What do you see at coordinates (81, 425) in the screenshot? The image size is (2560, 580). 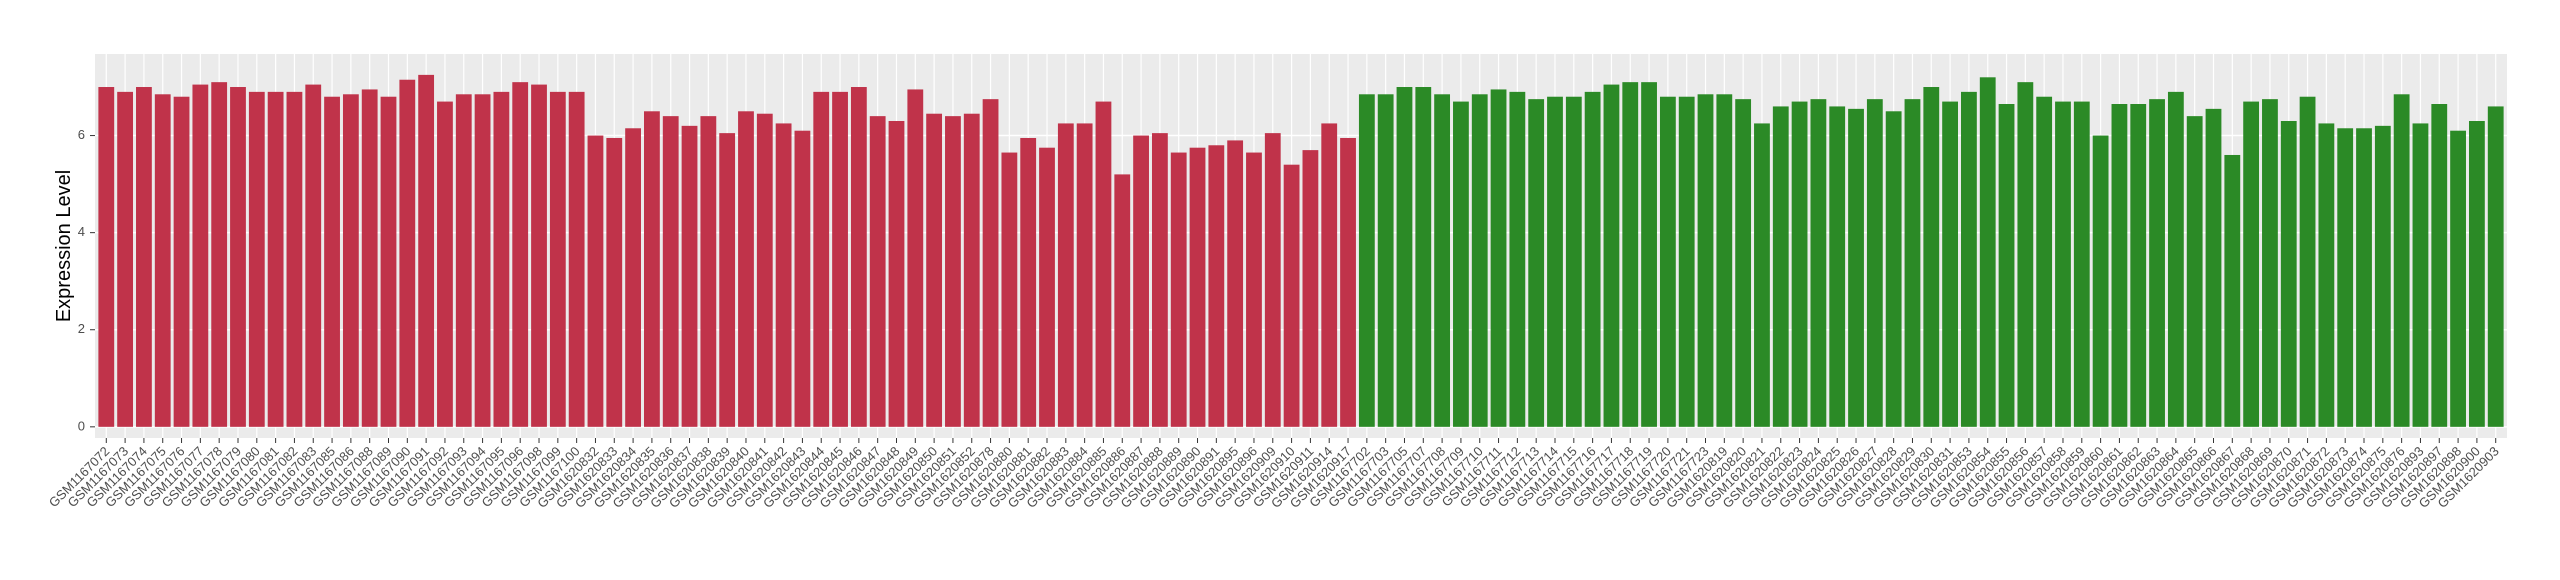 I see `y-tick-label: 0` at bounding box center [81, 425].